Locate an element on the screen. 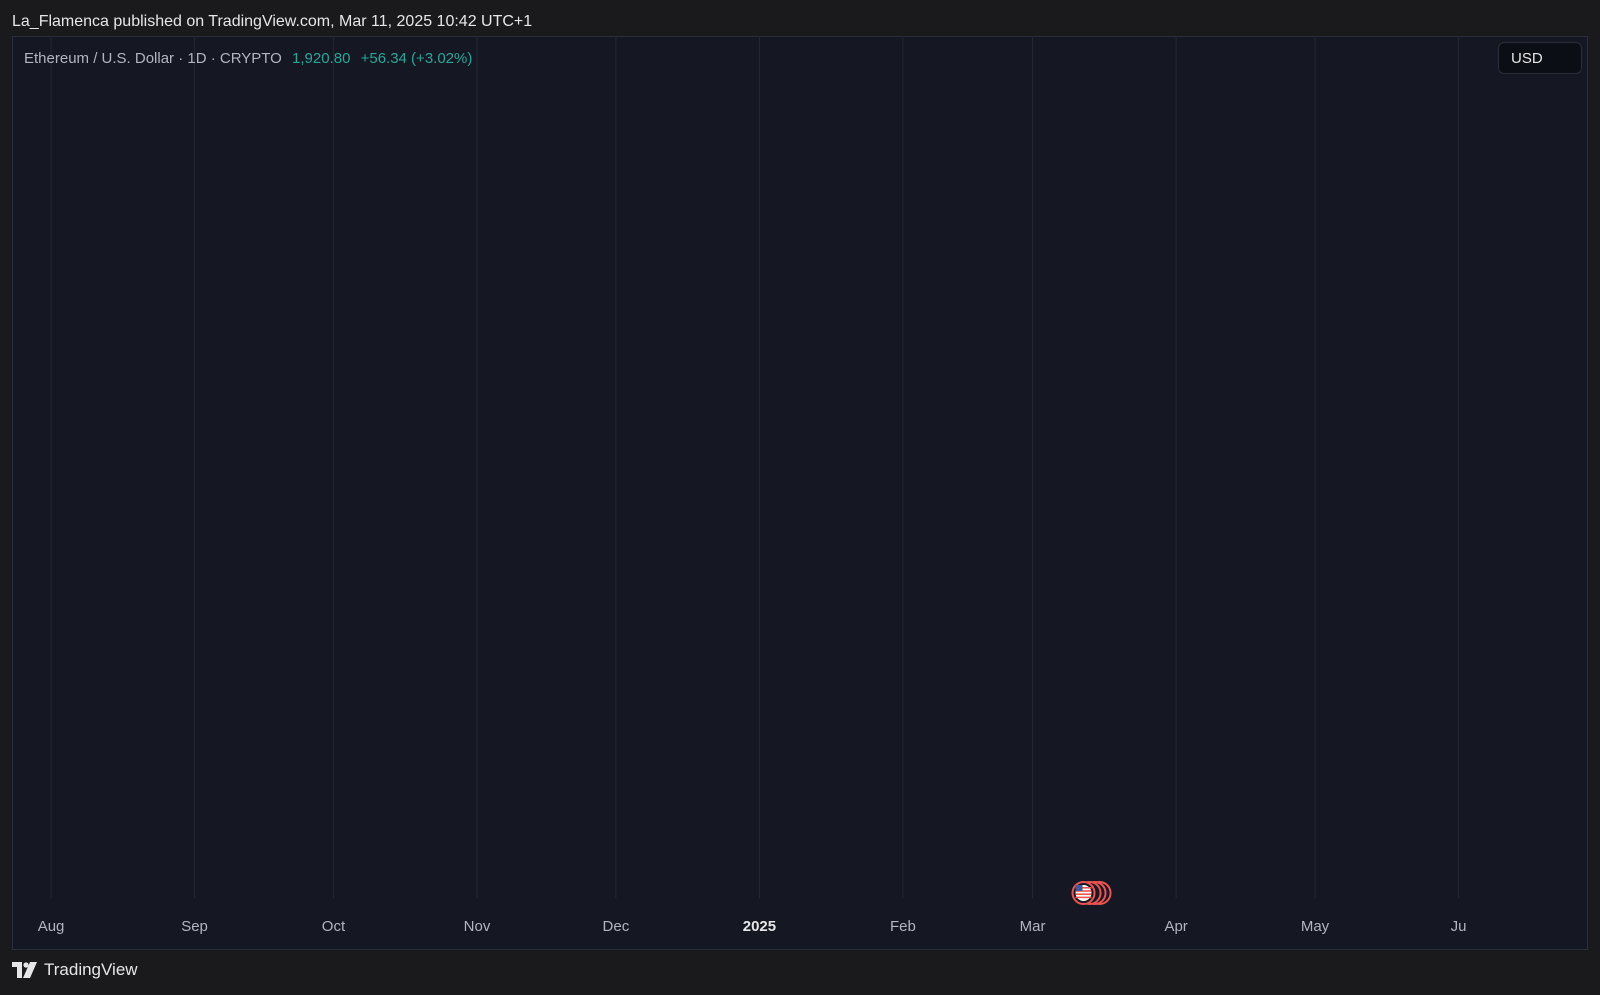 This screenshot has width=1600, height=995. x-tick-label: Apr is located at coordinates (1175, 926).